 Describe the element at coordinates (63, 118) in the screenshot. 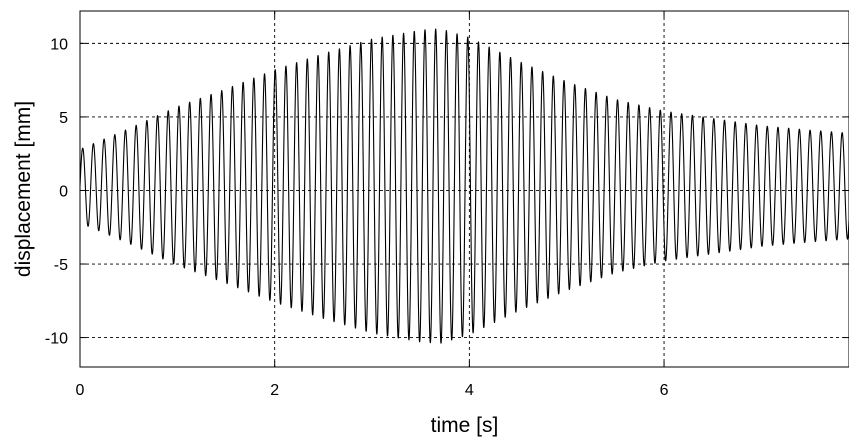

I see `y-tick-label: 5` at that location.